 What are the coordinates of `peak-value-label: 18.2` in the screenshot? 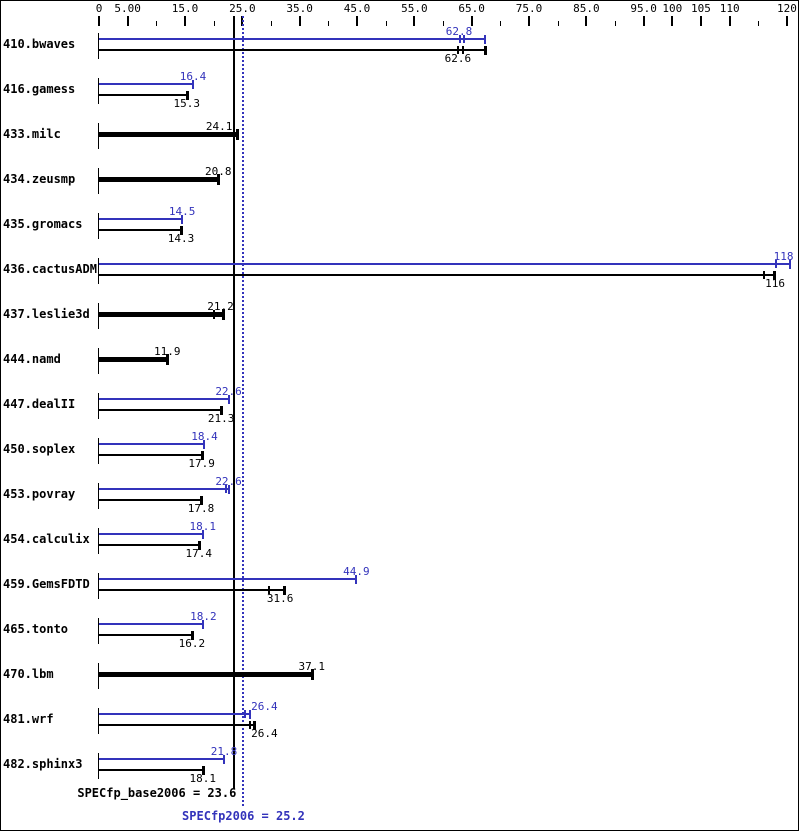 It's located at (203, 616).